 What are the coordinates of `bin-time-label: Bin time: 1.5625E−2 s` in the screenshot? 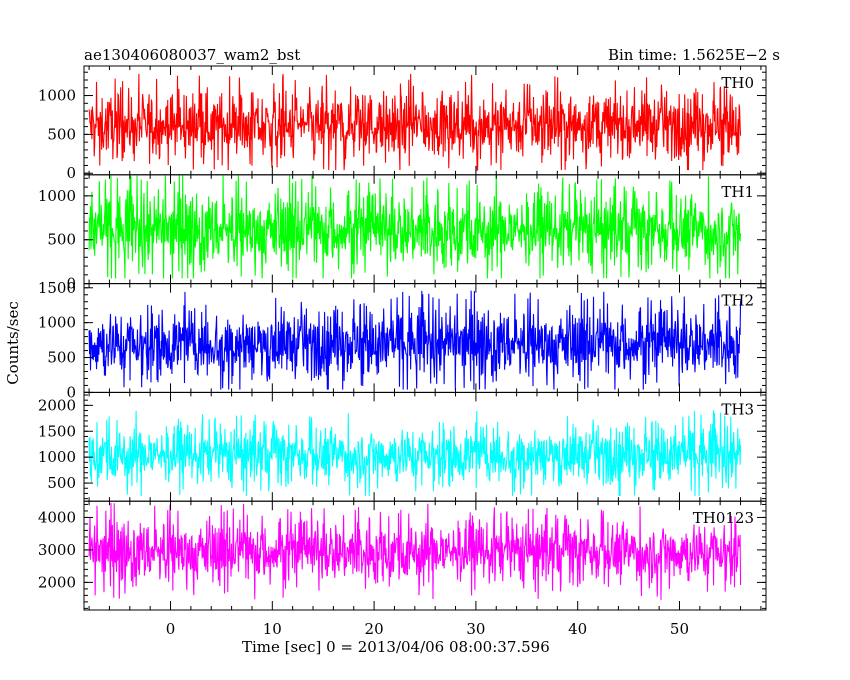 It's located at (693, 55).